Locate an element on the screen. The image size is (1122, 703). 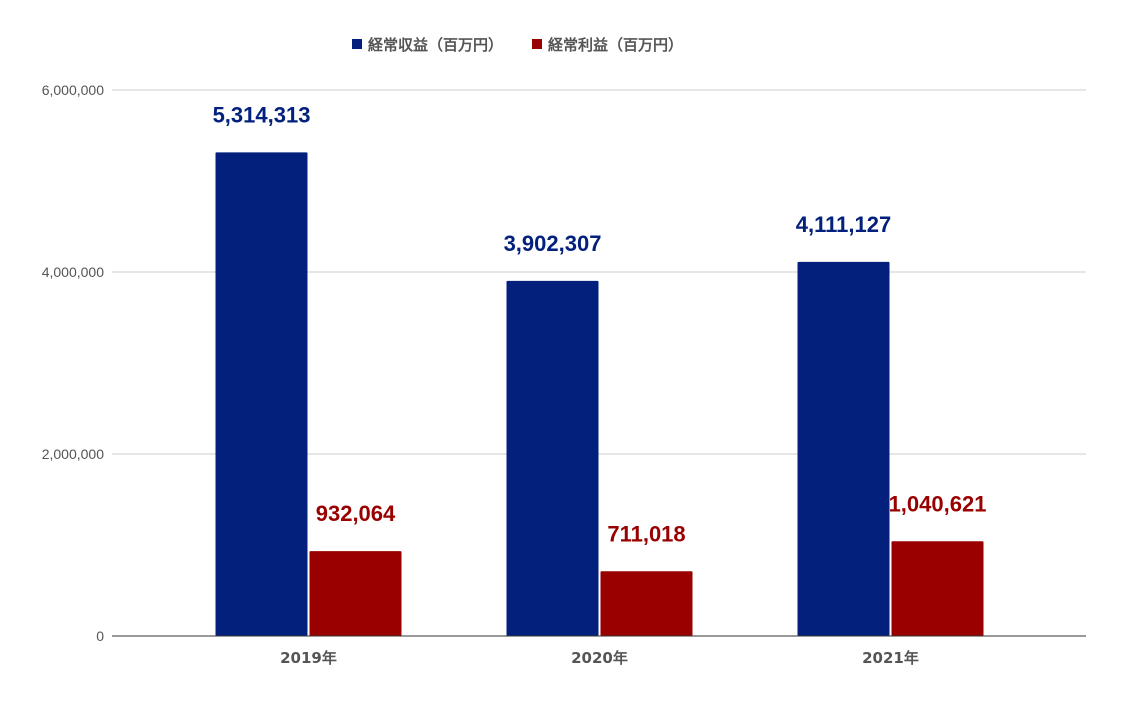
data-label-revenue-1: 5,314,313 is located at coordinates (262, 114).